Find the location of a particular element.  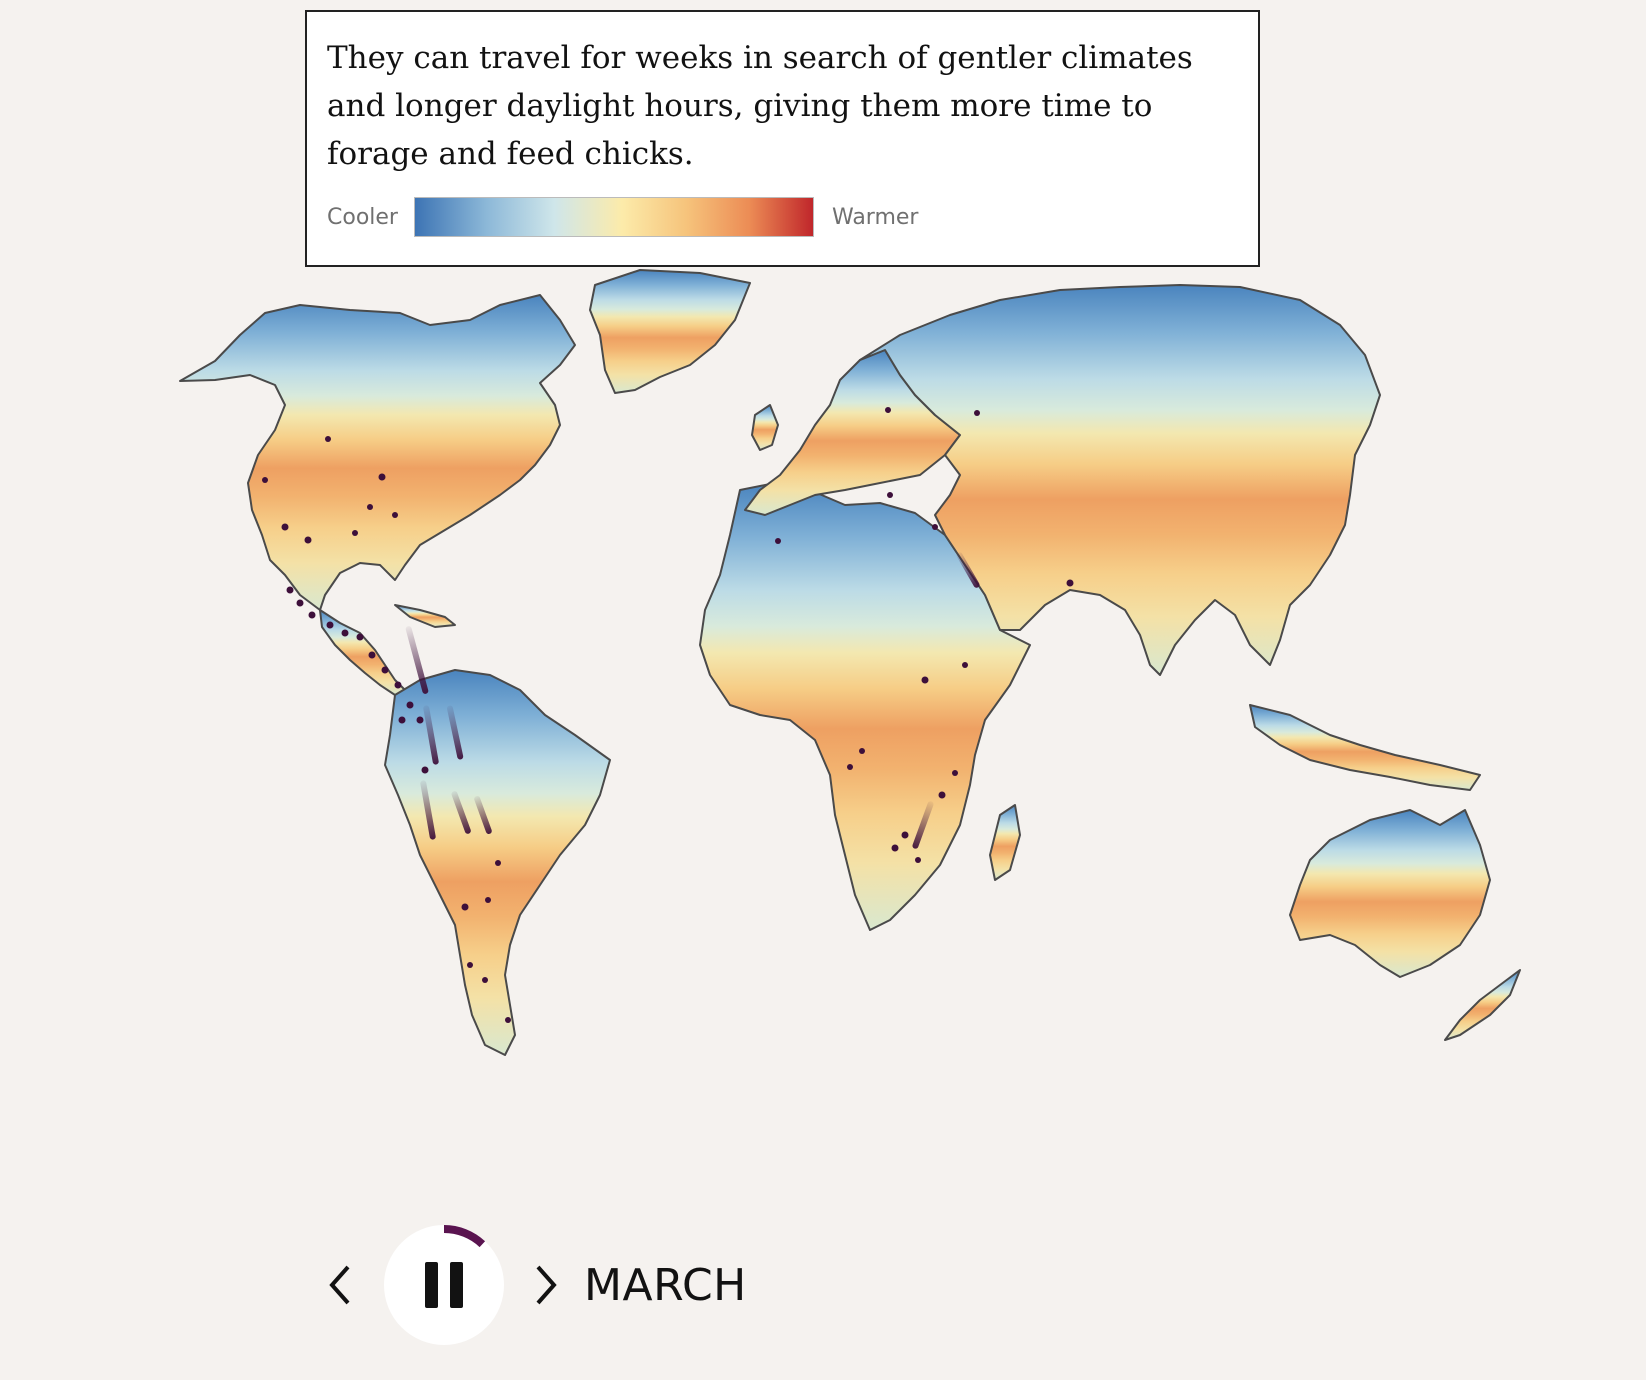

next-month-button is located at coordinates (546, 1285).